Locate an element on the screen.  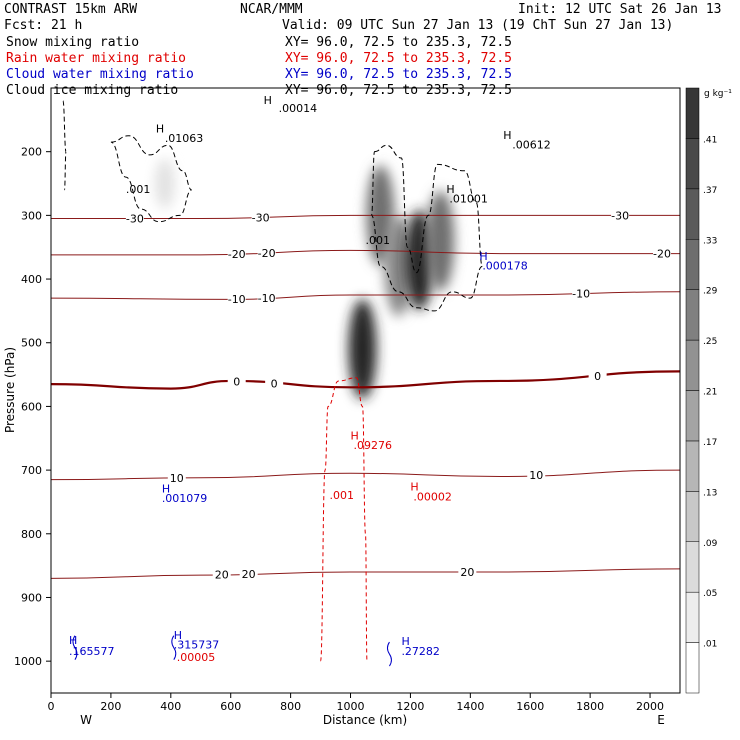
colorbar-label: .17 is located at coordinates (710, 443).